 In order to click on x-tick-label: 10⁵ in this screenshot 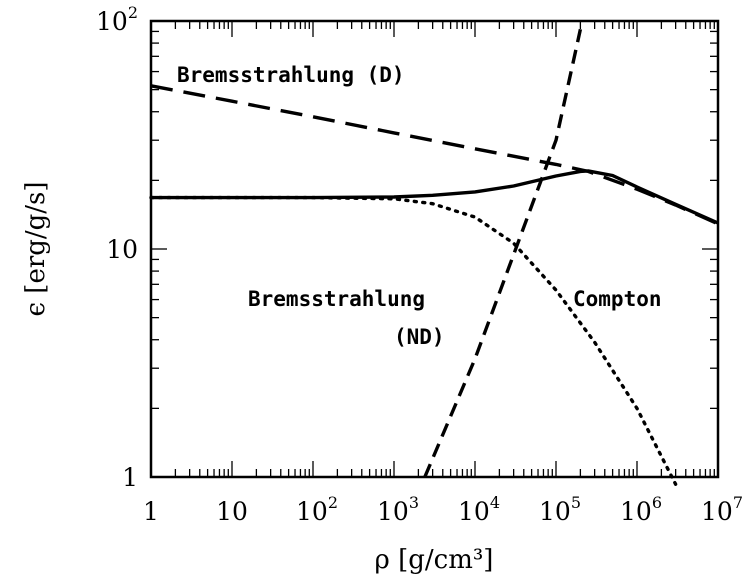, I will do `click(560, 509)`.